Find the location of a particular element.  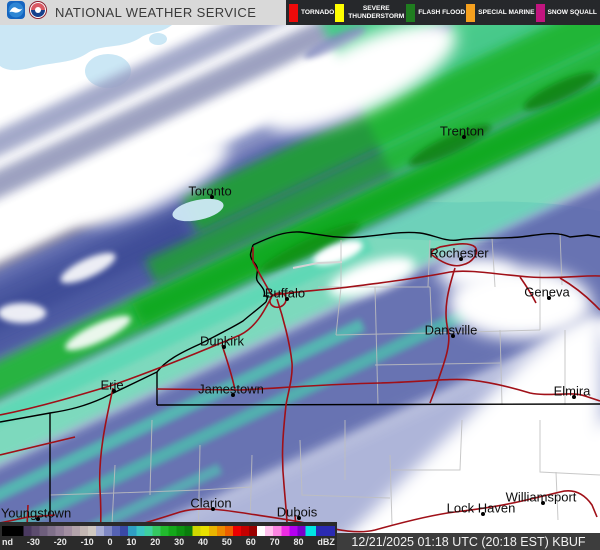

noaa-doc-logo-icon is located at coordinates (38, 12).